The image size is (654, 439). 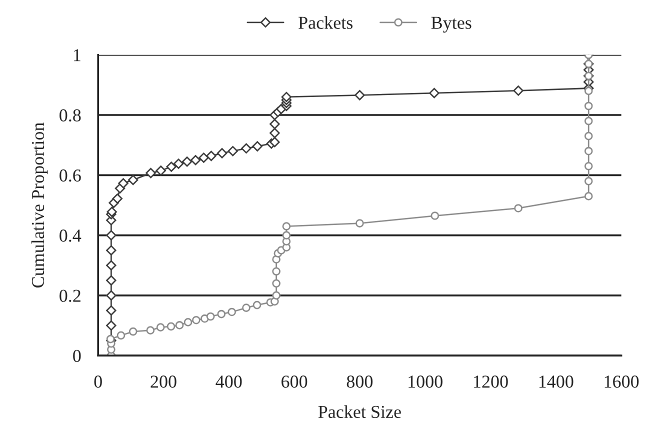 What do you see at coordinates (425, 382) in the screenshot?
I see `x-tick-label: 1000` at bounding box center [425, 382].